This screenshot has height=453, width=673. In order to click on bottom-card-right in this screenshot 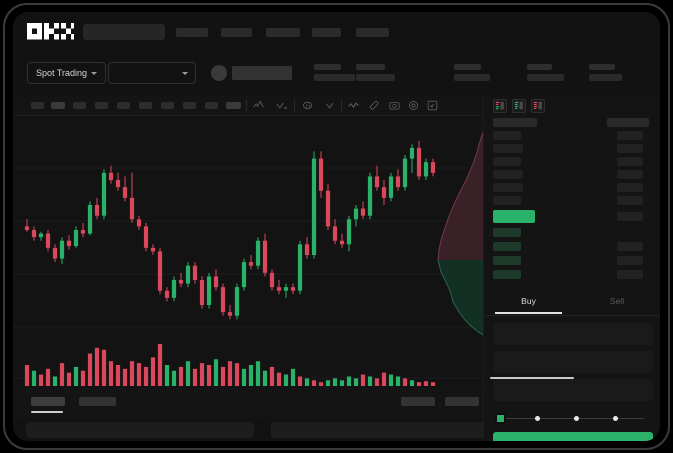, I will do `click(380, 430)`.